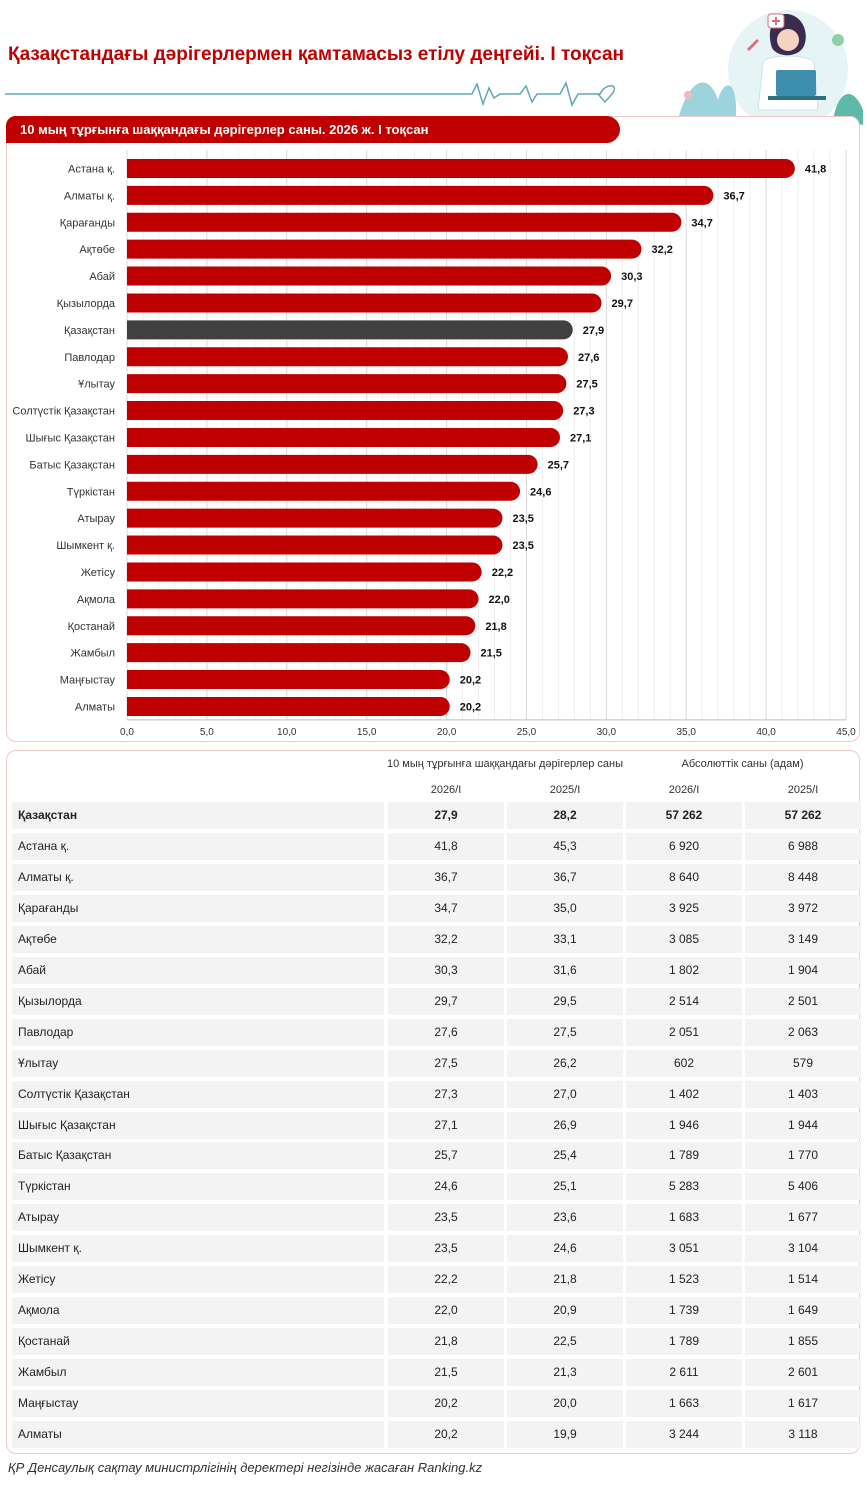  Describe the element at coordinates (367, 732) in the screenshot. I see `x-tick-label: 15,0` at that location.